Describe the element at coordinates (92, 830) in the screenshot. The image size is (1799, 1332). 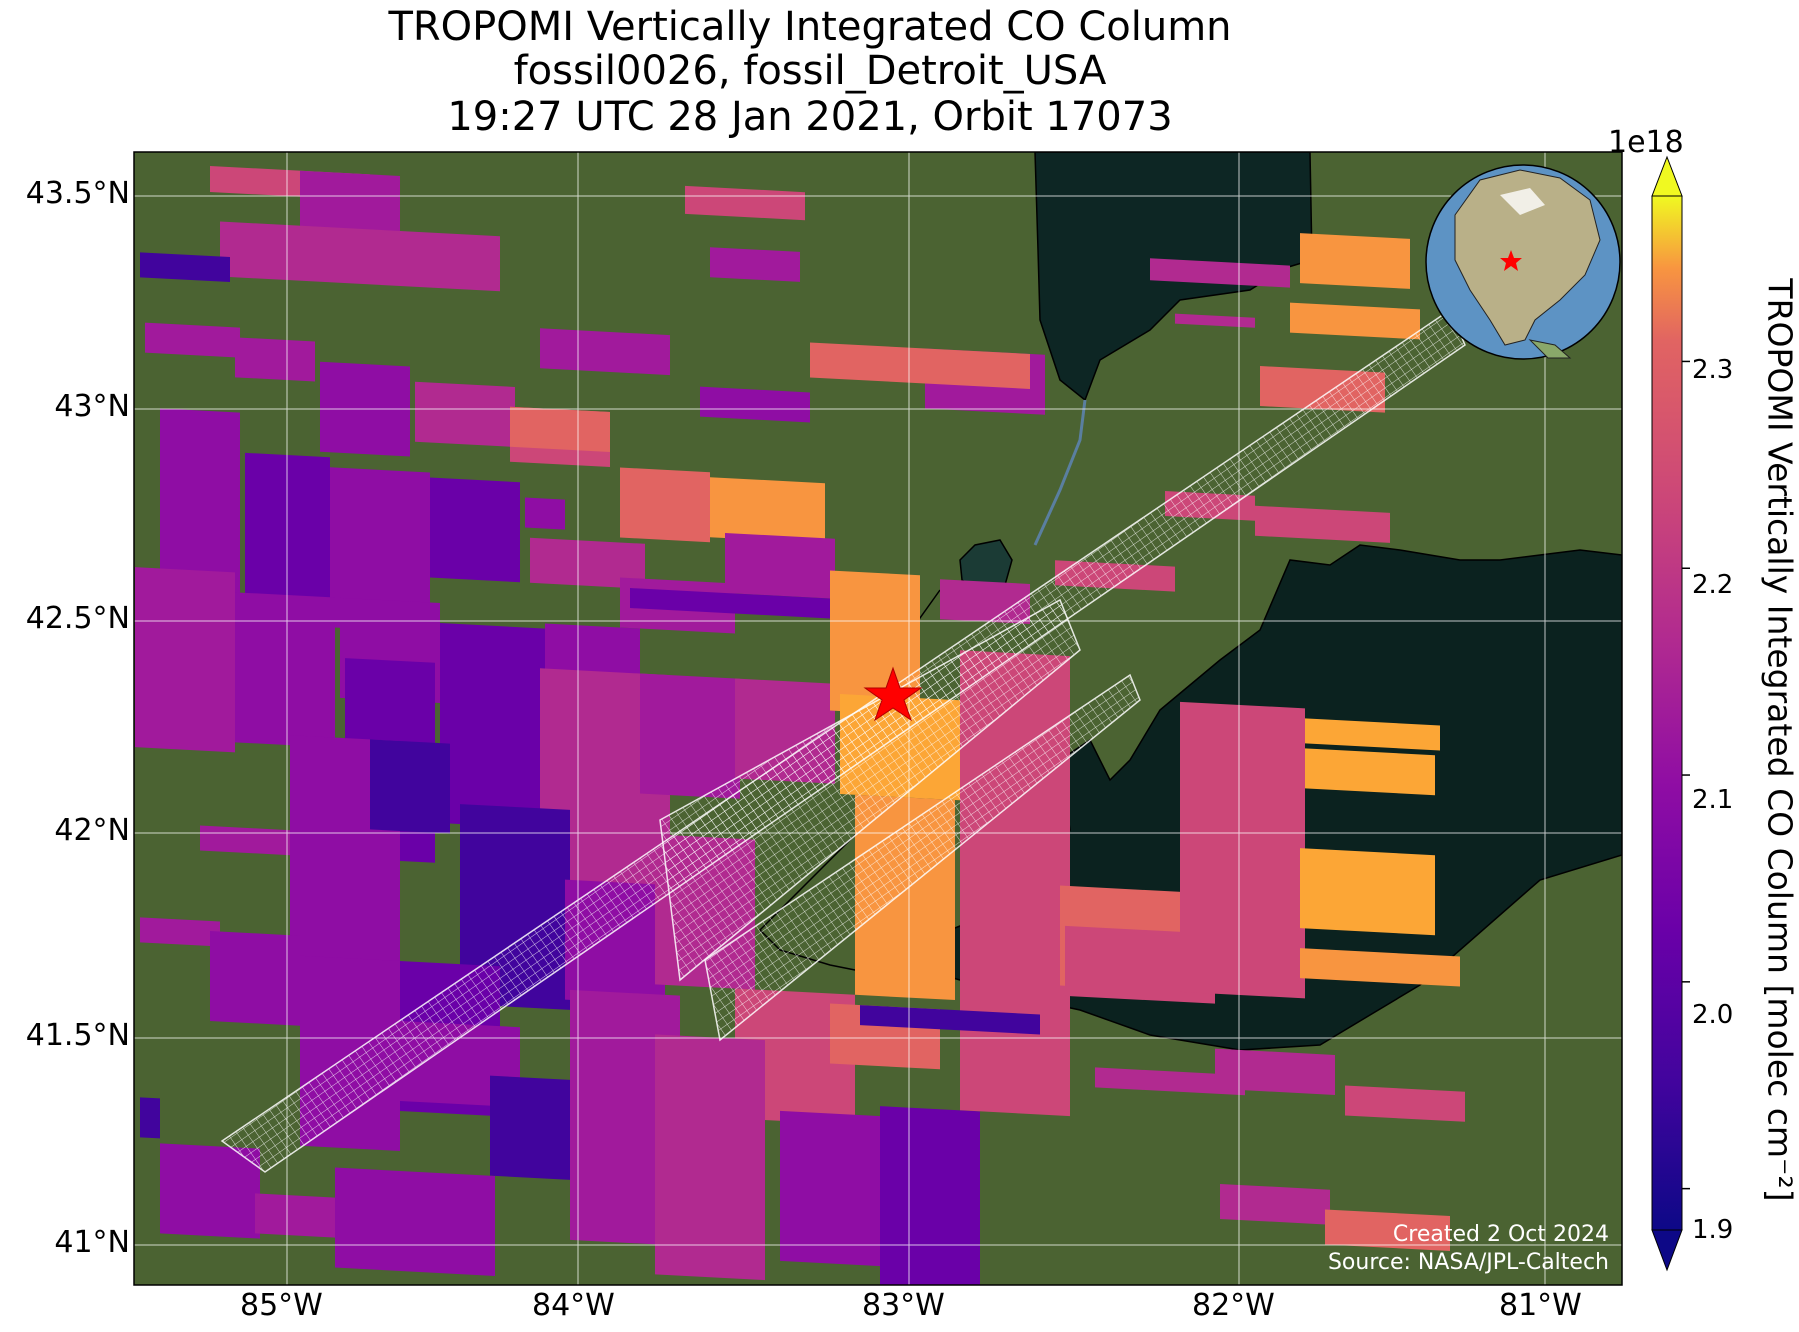
I see `lat-tick-42: 42°N` at that location.